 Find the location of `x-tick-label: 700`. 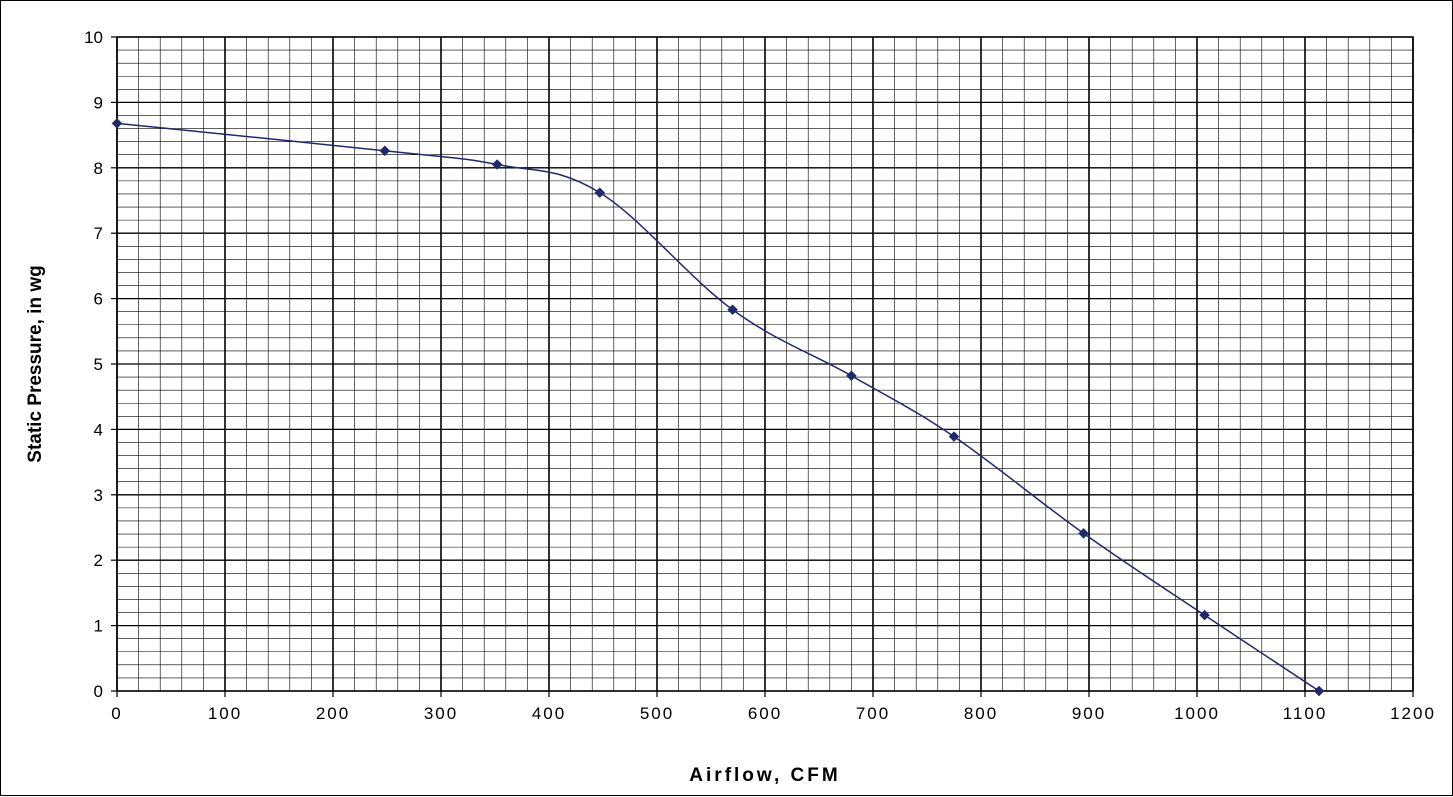

x-tick-label: 700 is located at coordinates (873, 713).